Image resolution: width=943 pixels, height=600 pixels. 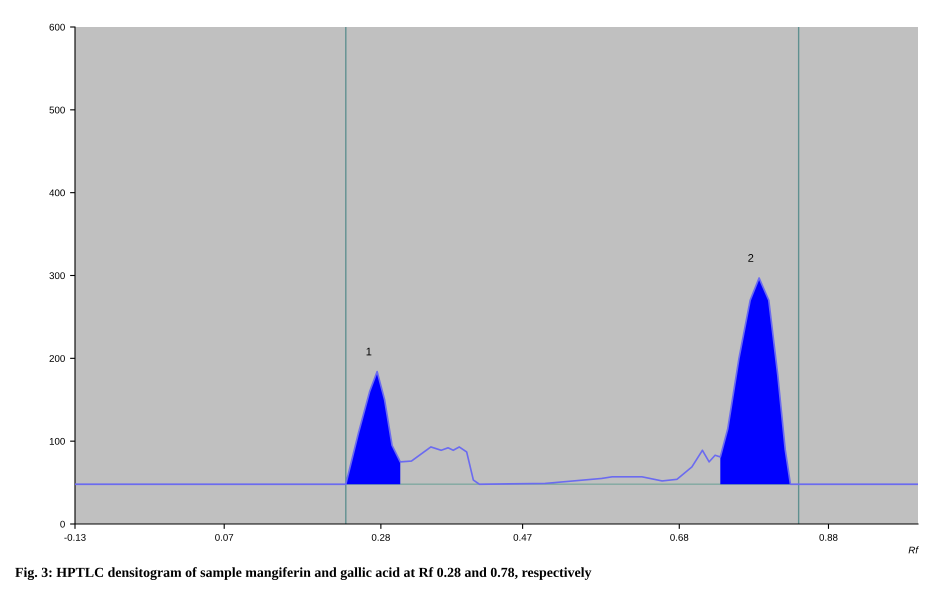 What do you see at coordinates (75, 537) in the screenshot?
I see `x-tick-label: -0.13` at bounding box center [75, 537].